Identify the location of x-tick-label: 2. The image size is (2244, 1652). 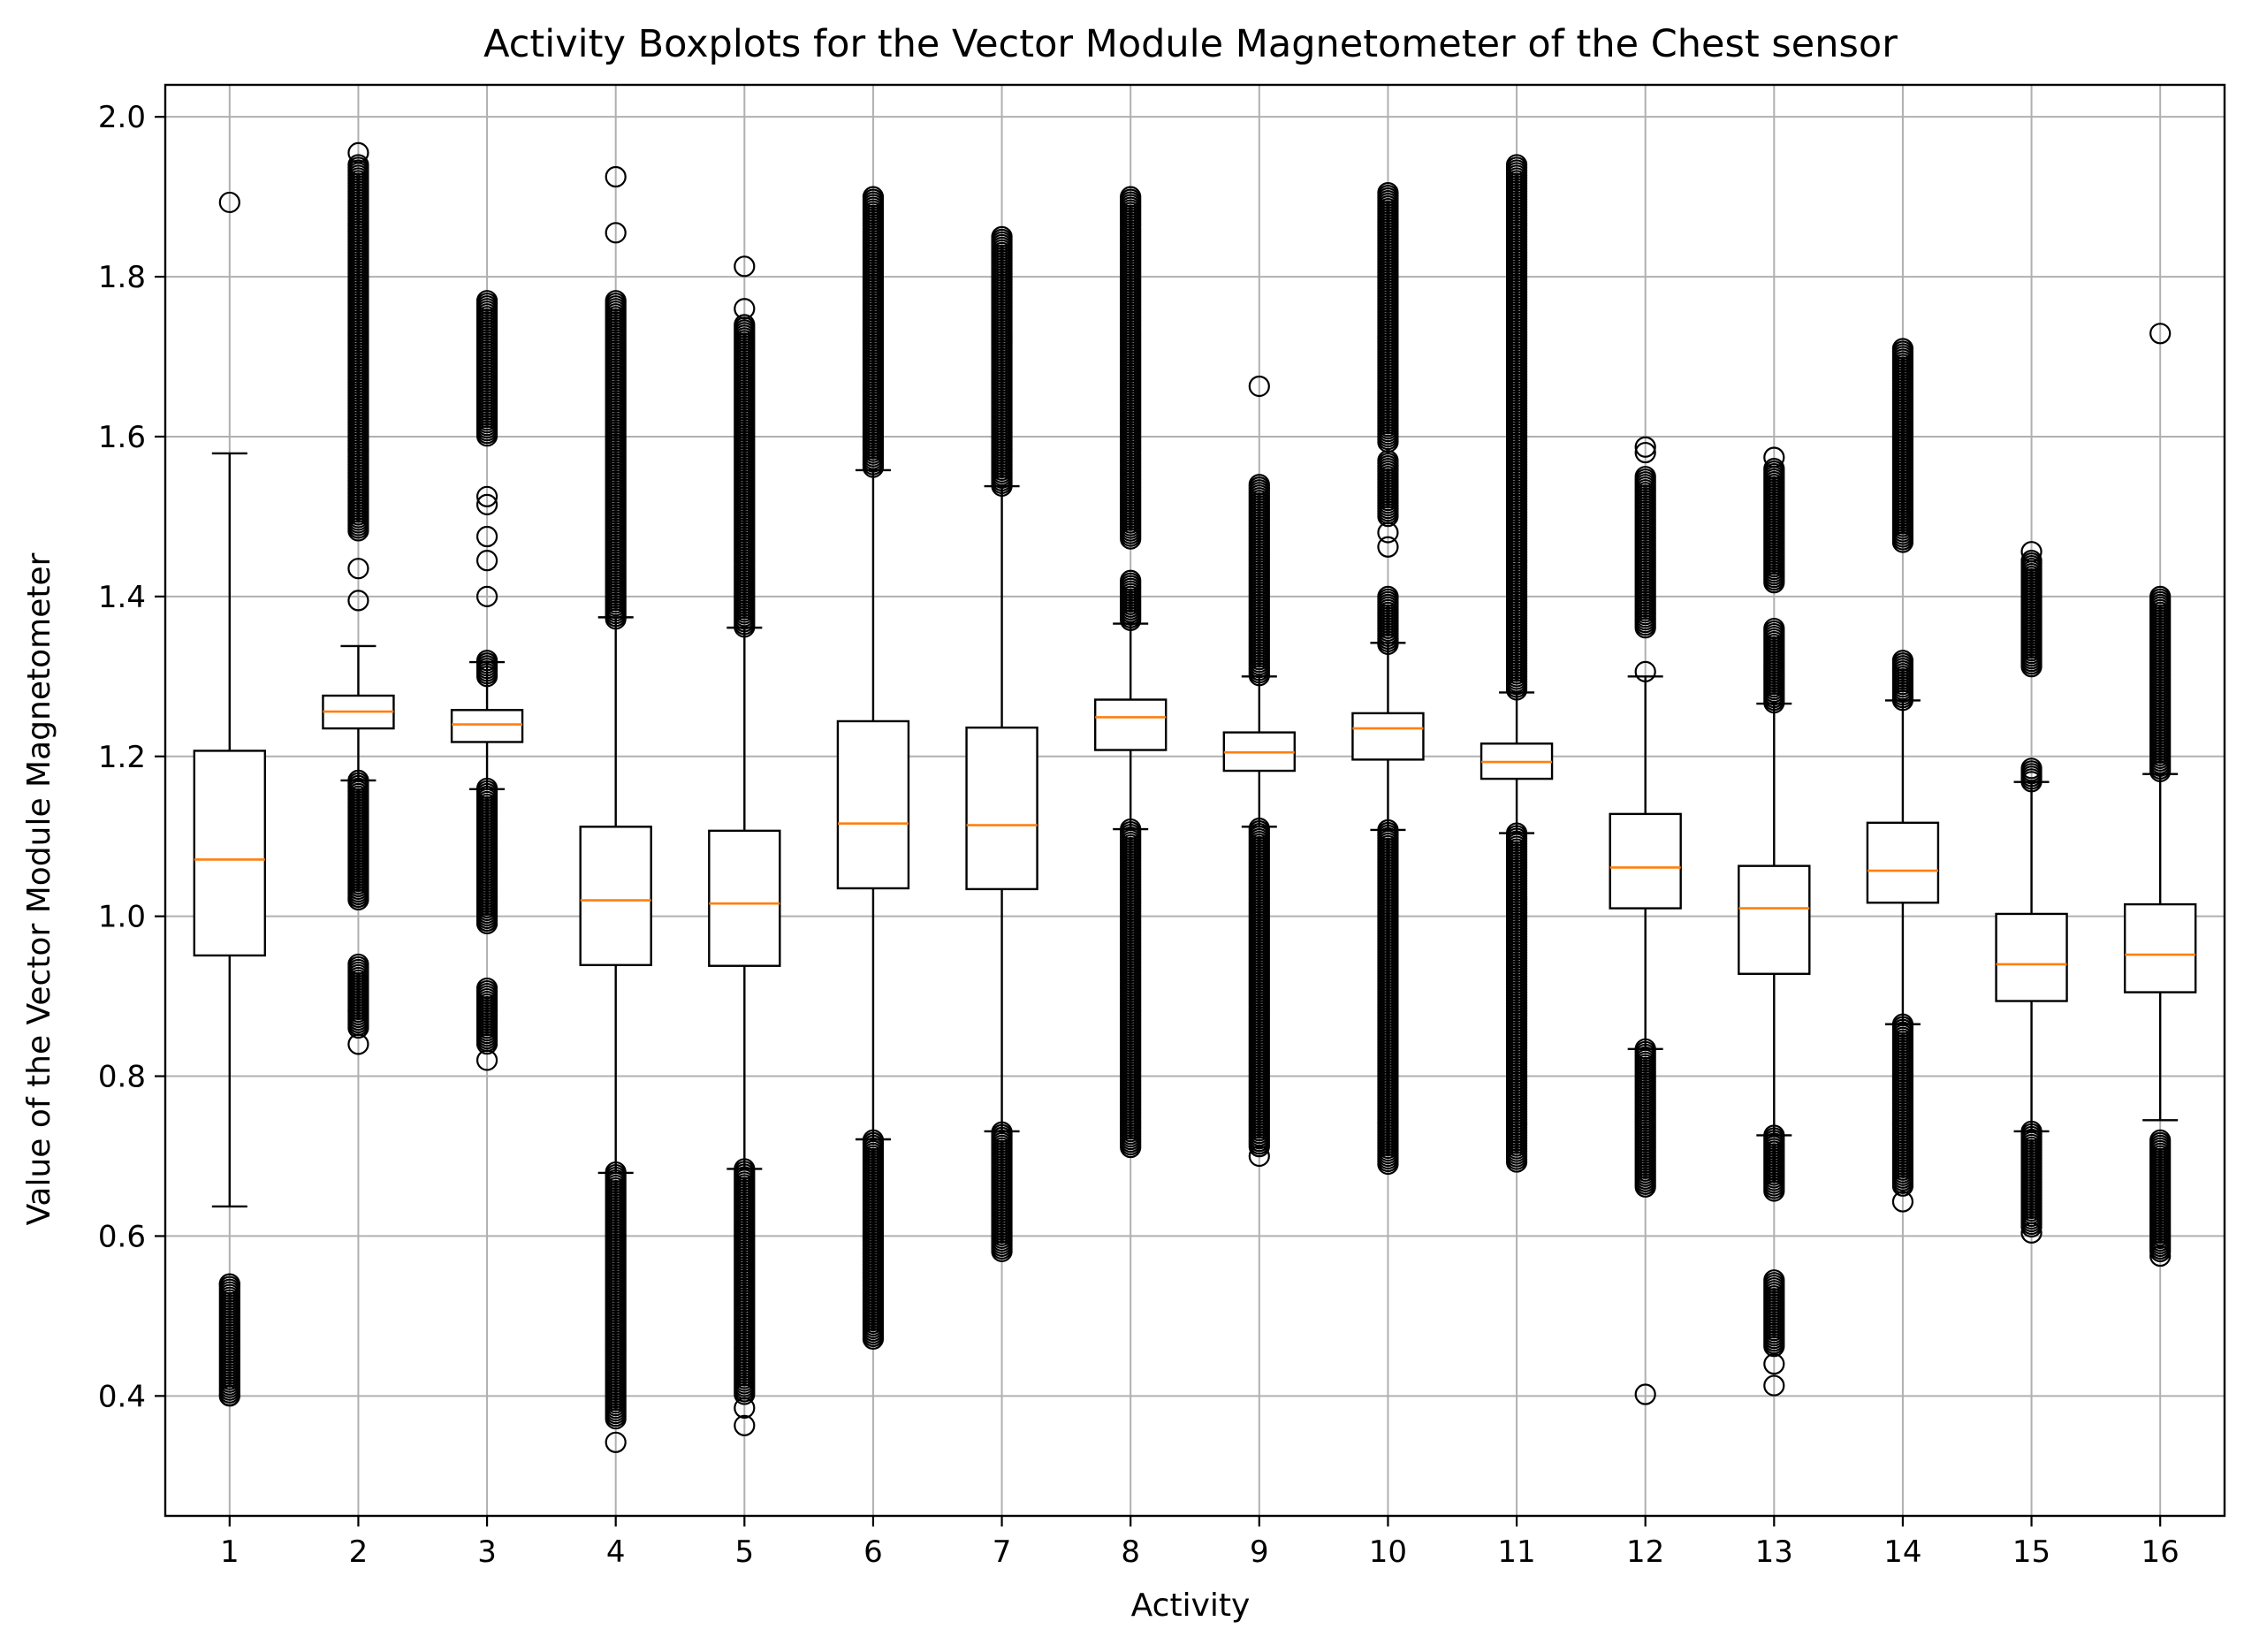
(359, 1552).